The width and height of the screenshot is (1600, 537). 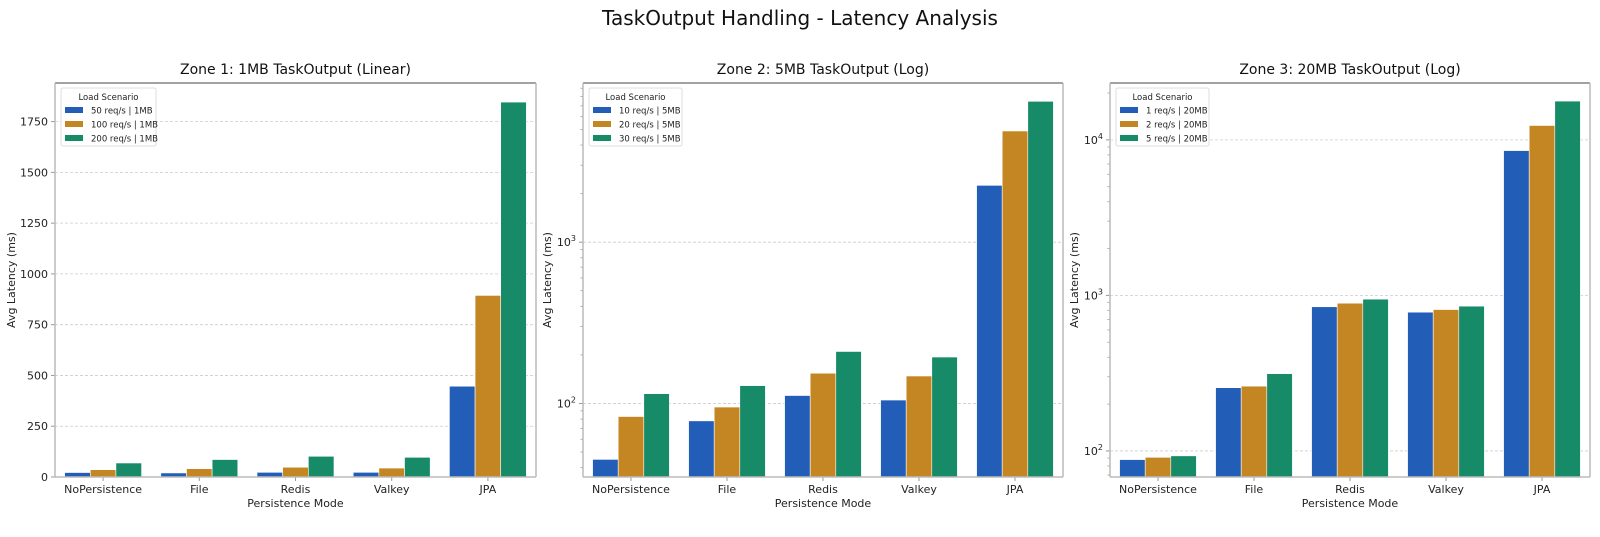 I want to click on y-tick-label: 1750, so click(x=34, y=122).